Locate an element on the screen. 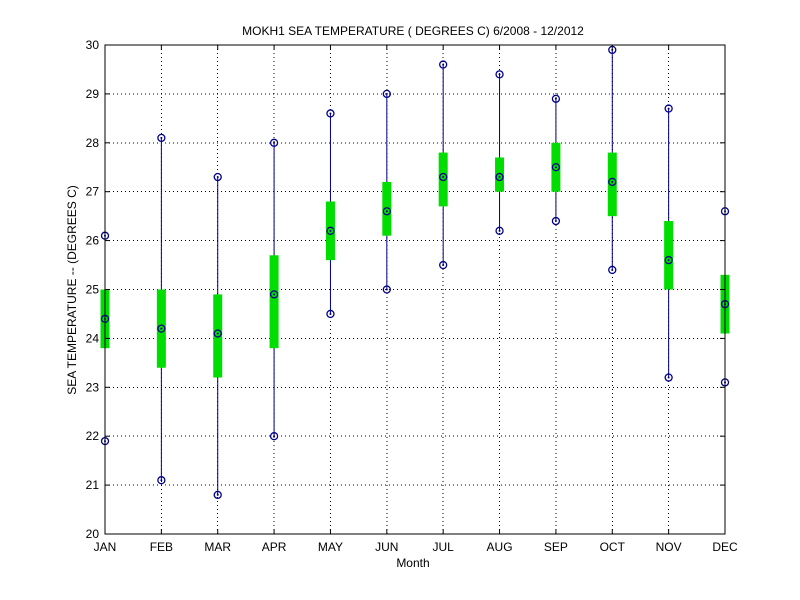  y-tick-label: 20 is located at coordinates (93, 534).